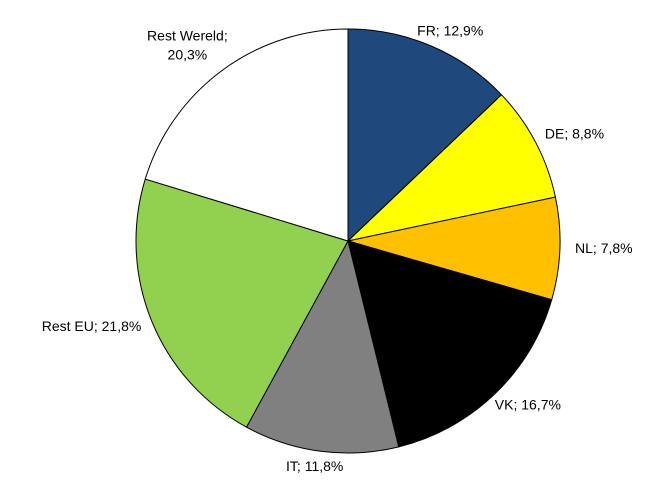 This screenshot has width=646, height=484. What do you see at coordinates (187, 44) in the screenshot?
I see `data-label: Rest Wereld; 20,3%` at bounding box center [187, 44].